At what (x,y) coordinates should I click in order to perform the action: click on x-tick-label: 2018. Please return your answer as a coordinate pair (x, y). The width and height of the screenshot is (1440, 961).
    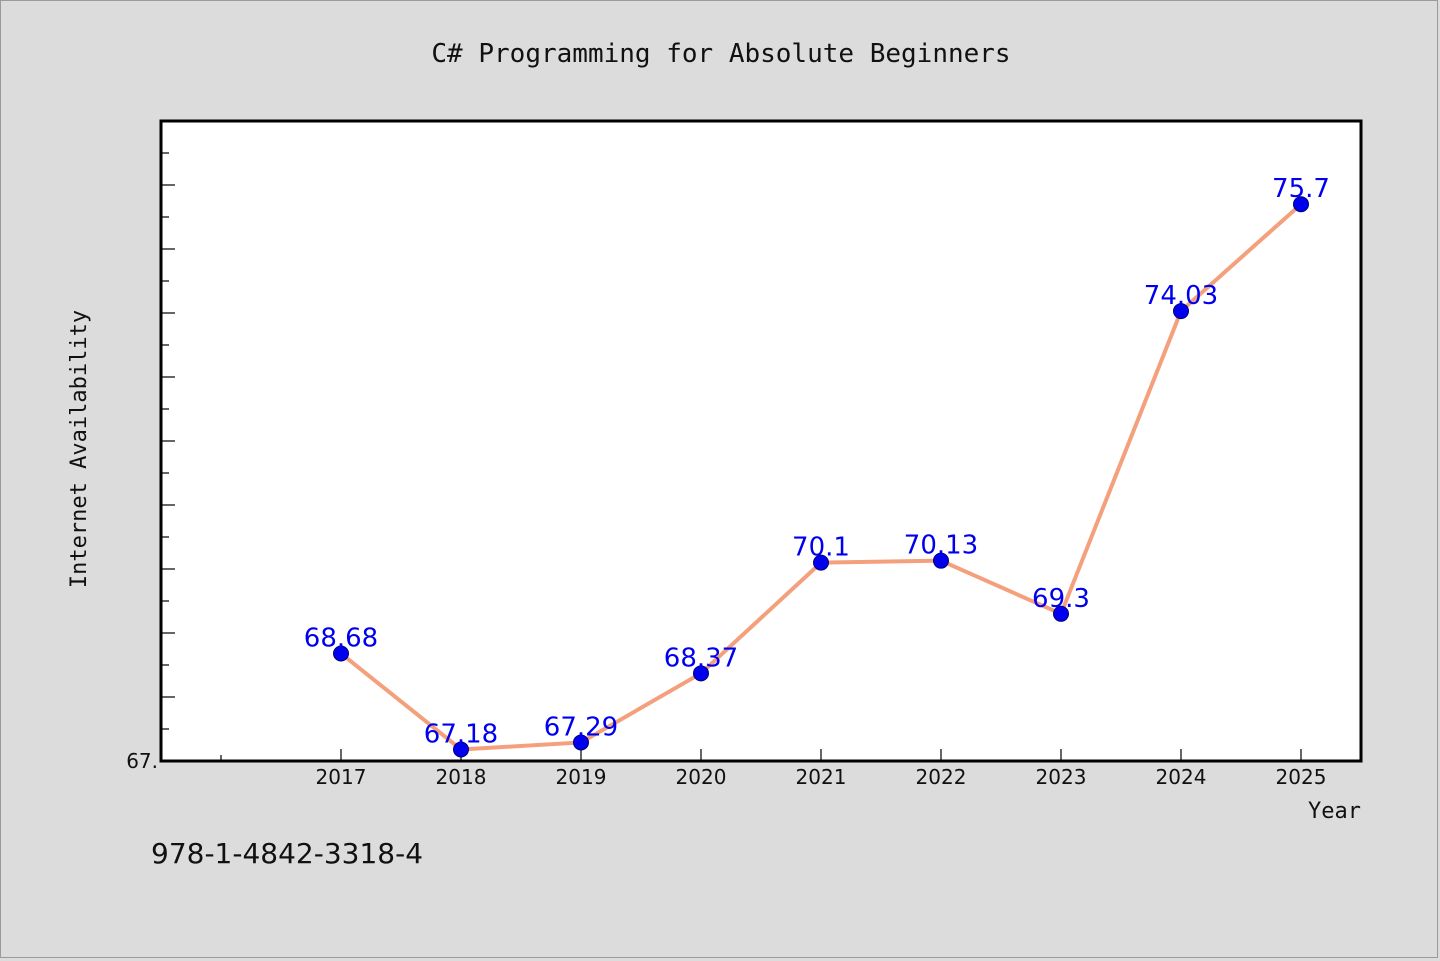
    Looking at the image, I should click on (461, 777).